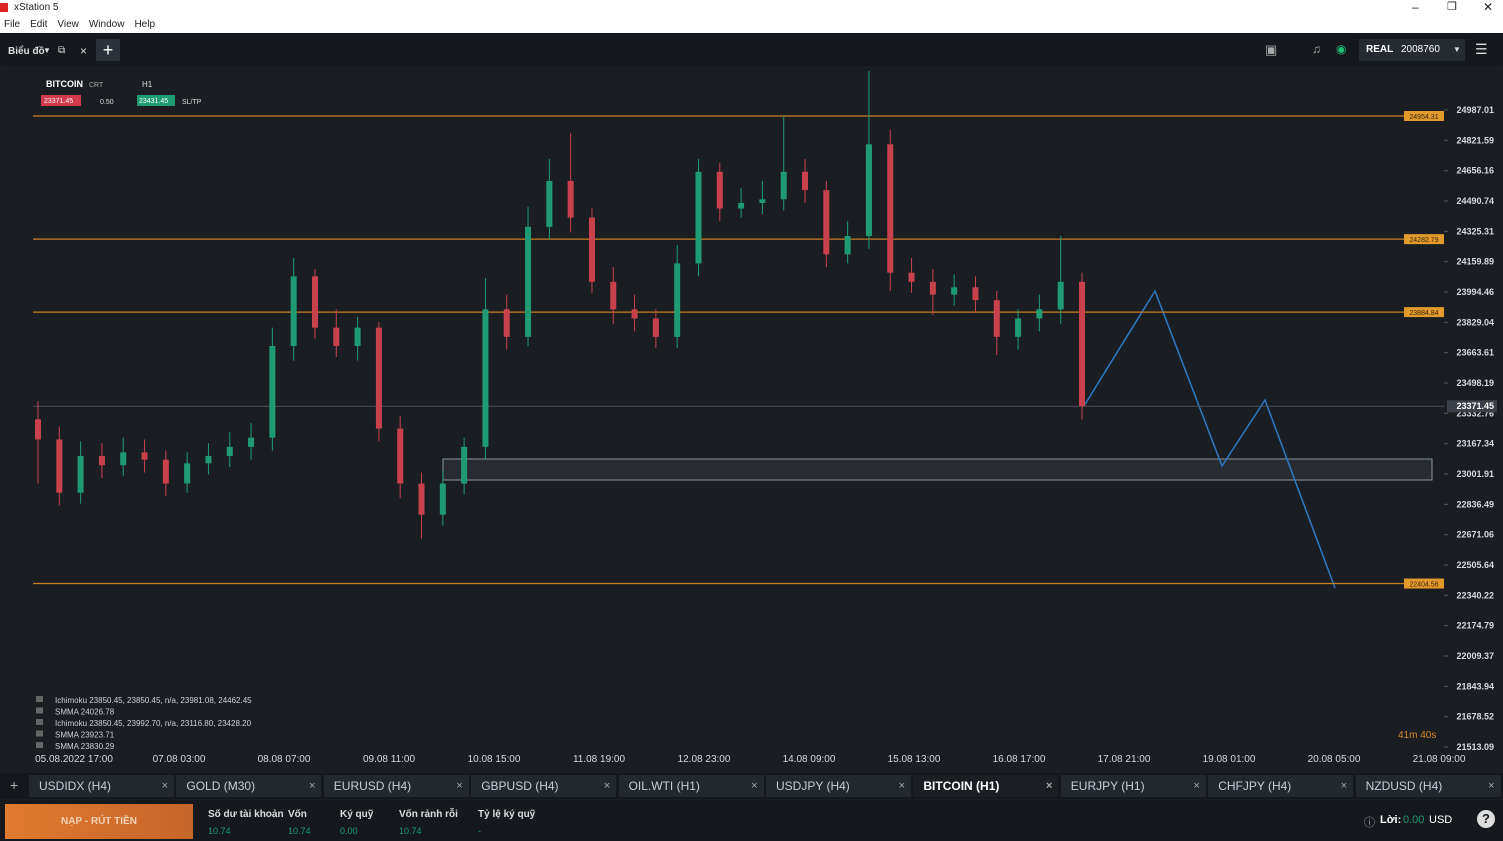  What do you see at coordinates (809, 759) in the screenshot?
I see `x-tick-label: 14.08 09:00` at bounding box center [809, 759].